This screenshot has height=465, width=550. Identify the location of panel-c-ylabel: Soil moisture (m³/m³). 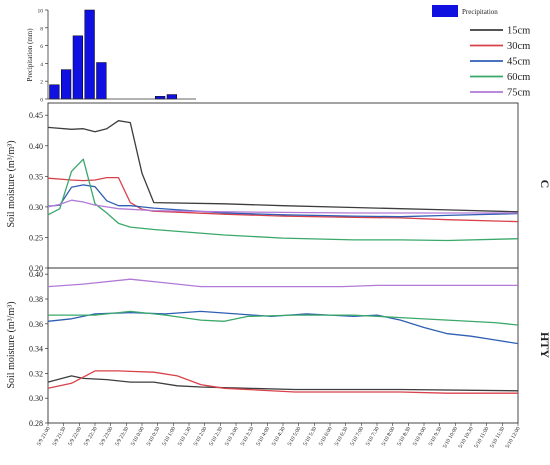
(11, 183).